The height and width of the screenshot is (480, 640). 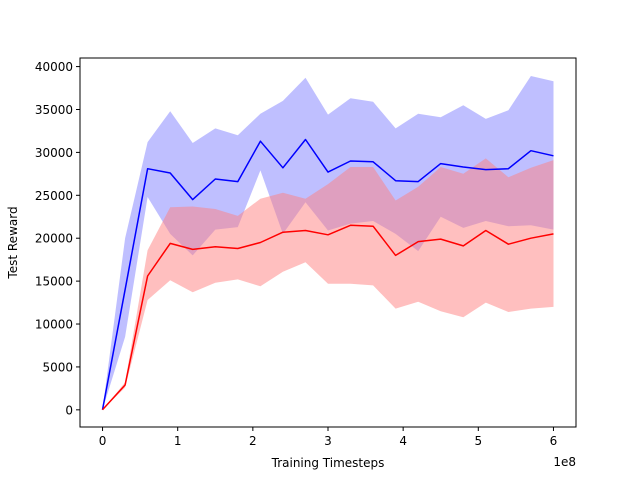 I want to click on x-axis-ticks: 0 1 2 3 4 5 6, so click(x=328, y=437).